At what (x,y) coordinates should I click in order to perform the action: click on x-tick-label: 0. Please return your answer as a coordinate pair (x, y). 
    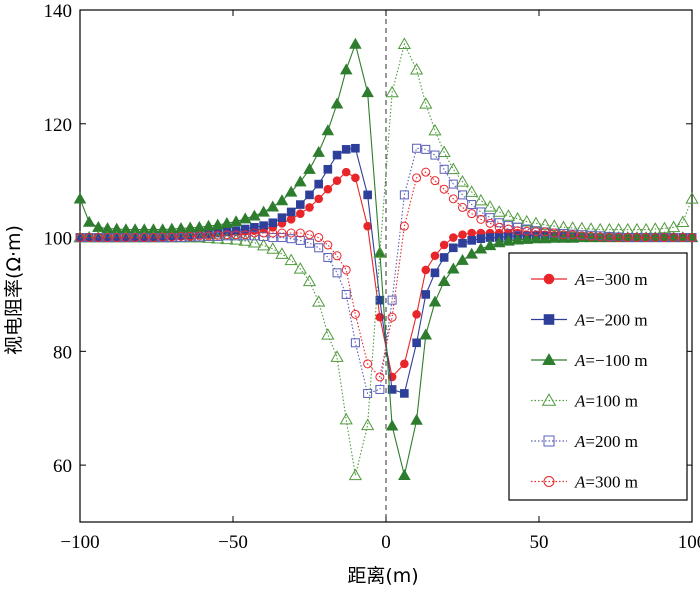
    Looking at the image, I should click on (386, 542).